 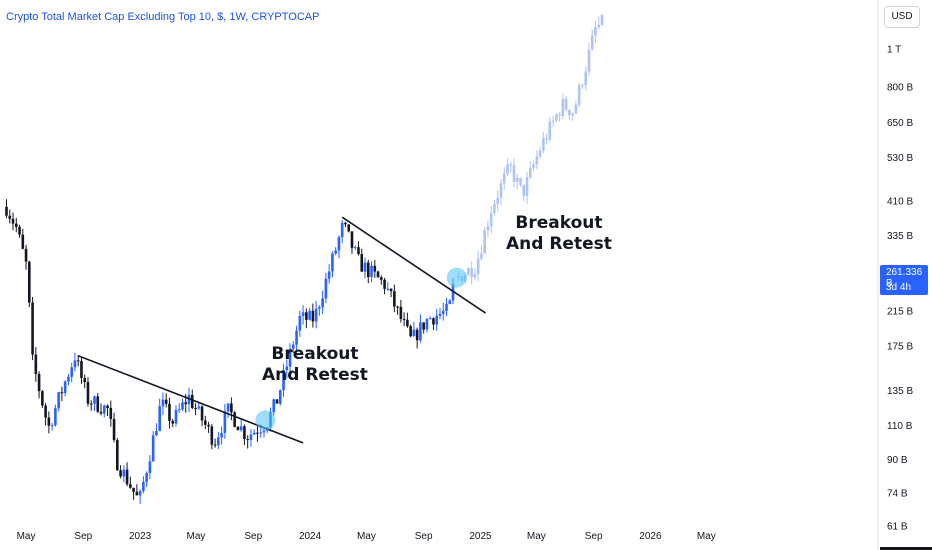 What do you see at coordinates (414, 265) in the screenshot?
I see `trendline-2024` at bounding box center [414, 265].